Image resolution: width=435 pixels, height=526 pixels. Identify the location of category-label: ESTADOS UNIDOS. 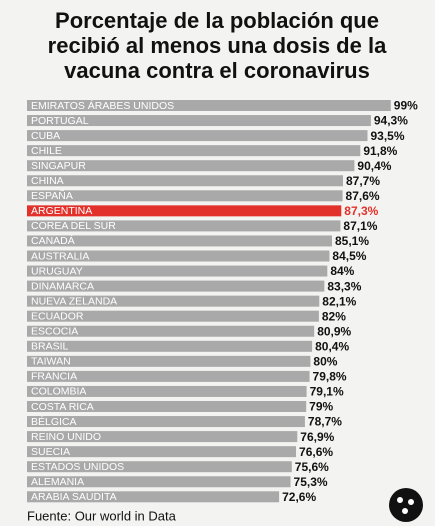
(77, 467).